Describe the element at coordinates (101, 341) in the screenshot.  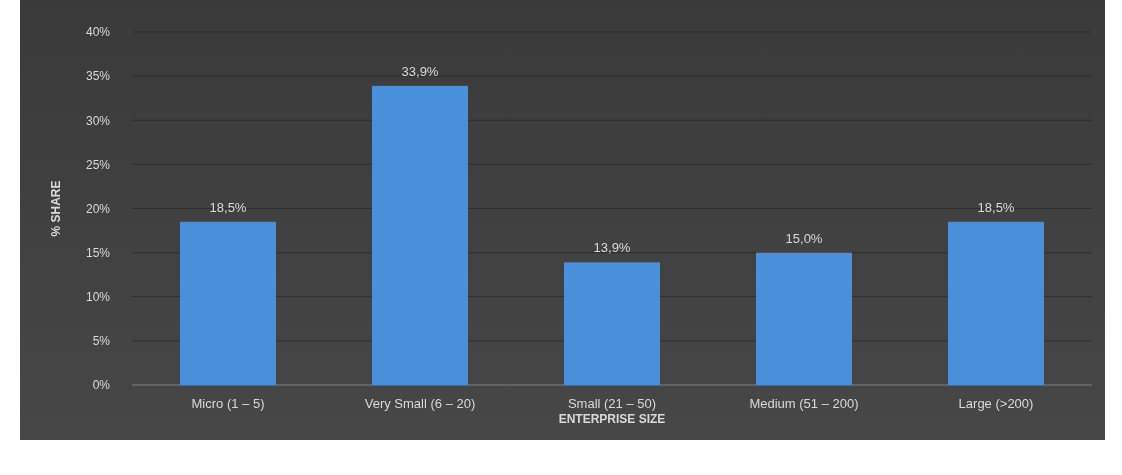
I see `y-tick-label: 5%` at that location.